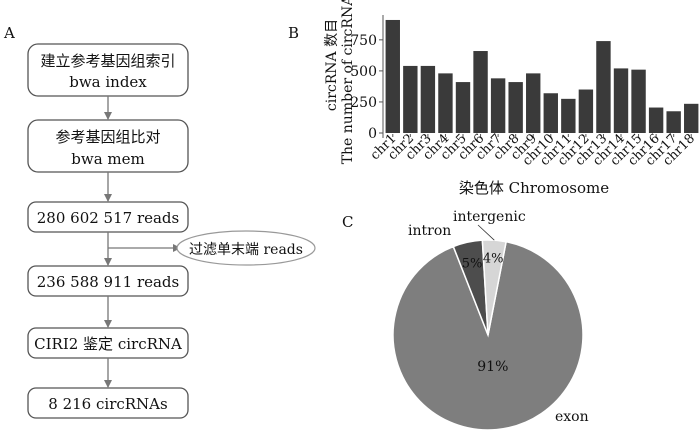  I want to click on y-axis-ticks: 0 250 500 750, so click(366, 87).